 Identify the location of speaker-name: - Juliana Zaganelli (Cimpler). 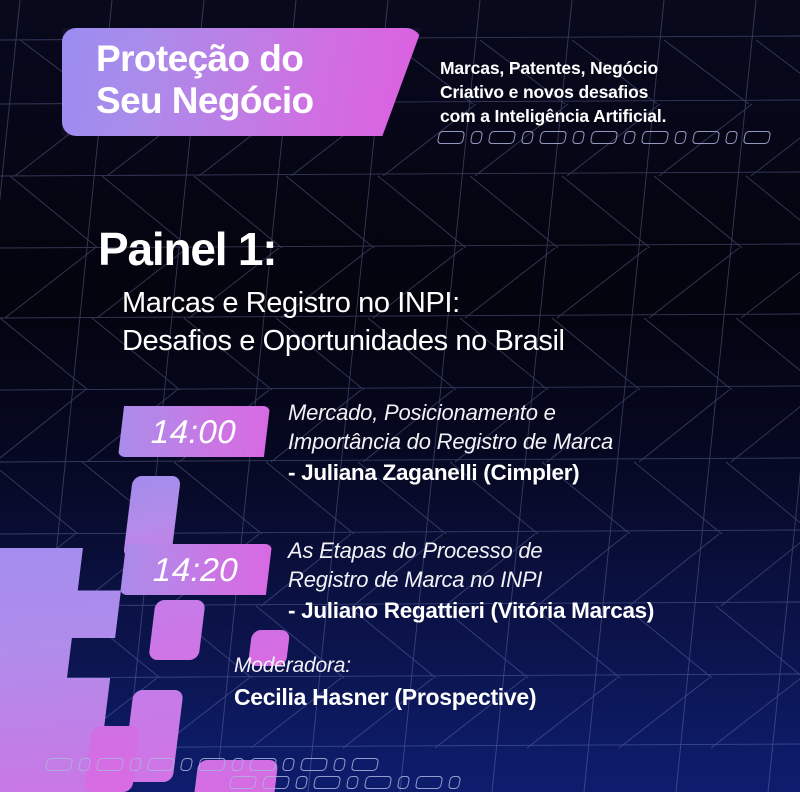
(434, 473).